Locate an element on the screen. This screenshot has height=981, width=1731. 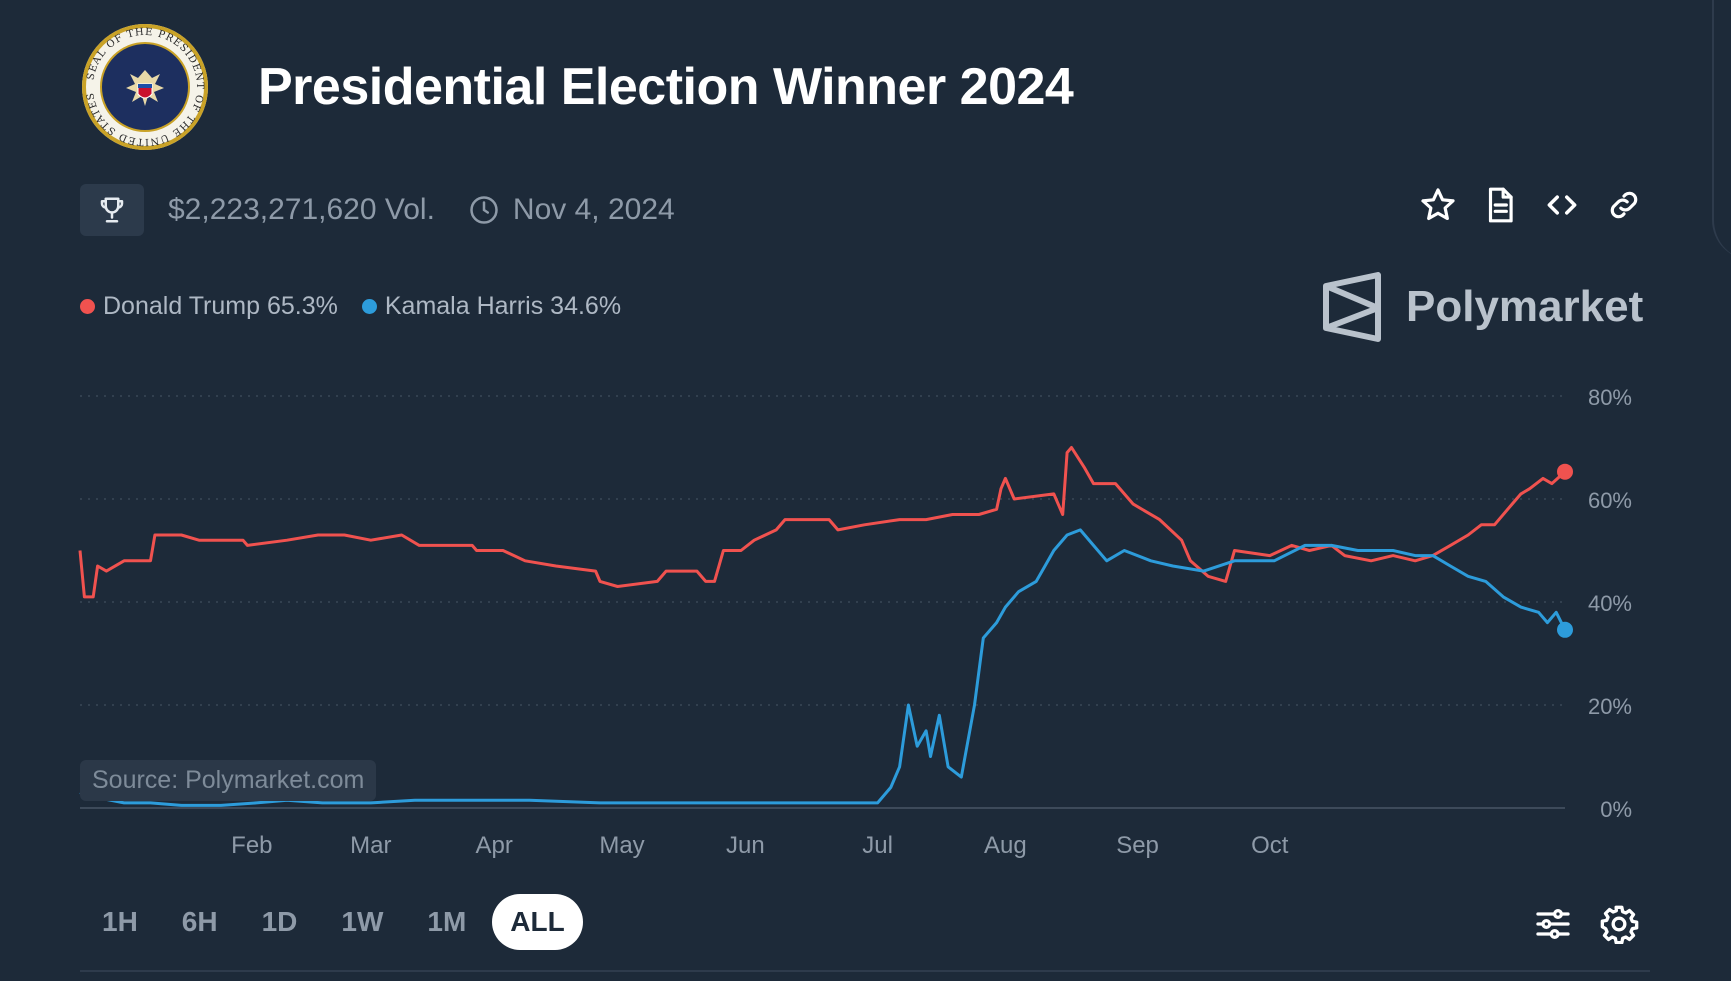
legend-item-harris: Kamala Harris 34.6% is located at coordinates (491, 306).